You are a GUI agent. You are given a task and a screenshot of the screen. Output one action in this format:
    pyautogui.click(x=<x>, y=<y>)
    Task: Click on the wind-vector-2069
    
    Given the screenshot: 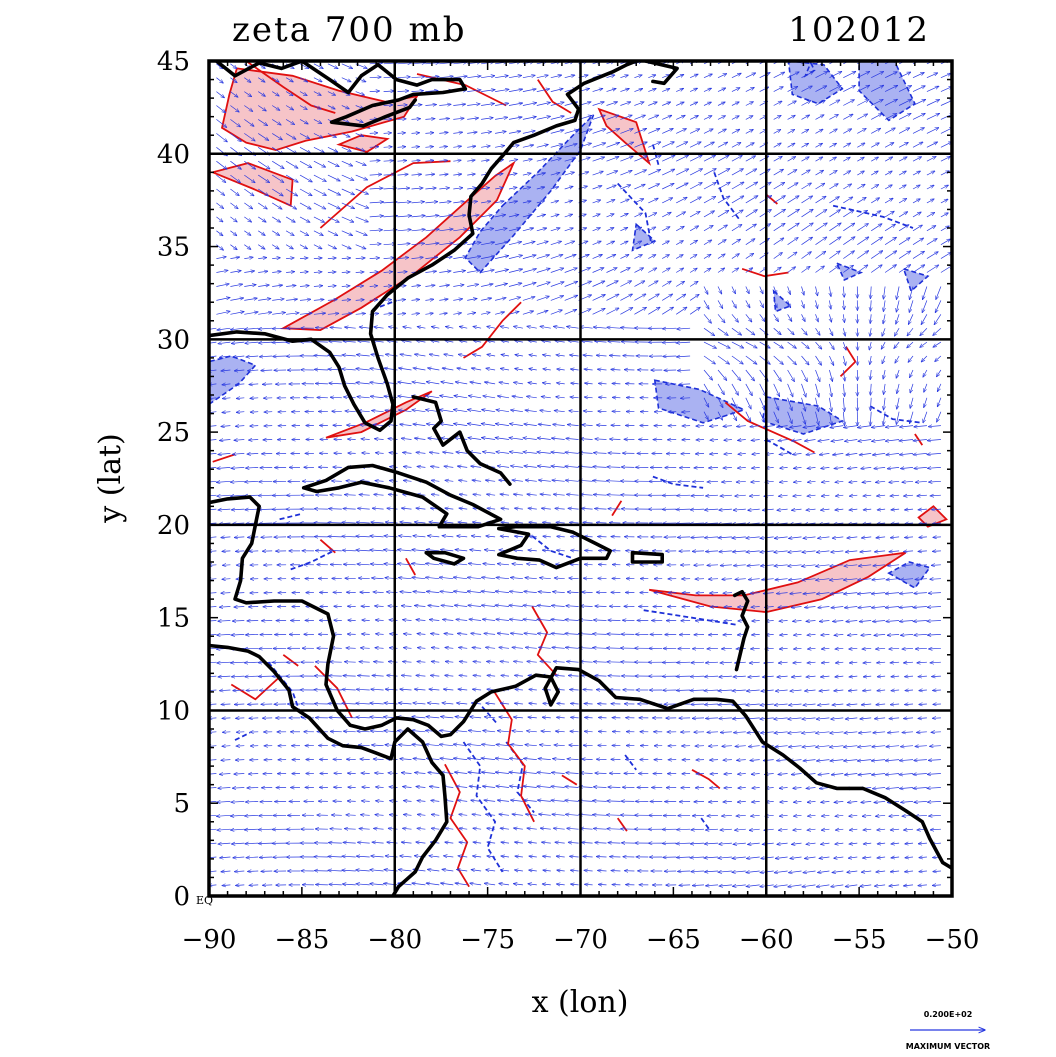 What is the action you would take?
    pyautogui.click(x=238, y=342)
    